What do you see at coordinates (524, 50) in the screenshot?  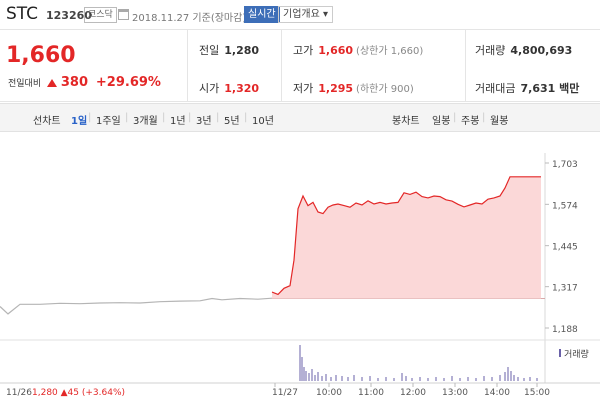 I see `volume: 거래량 4,800,693` at bounding box center [524, 50].